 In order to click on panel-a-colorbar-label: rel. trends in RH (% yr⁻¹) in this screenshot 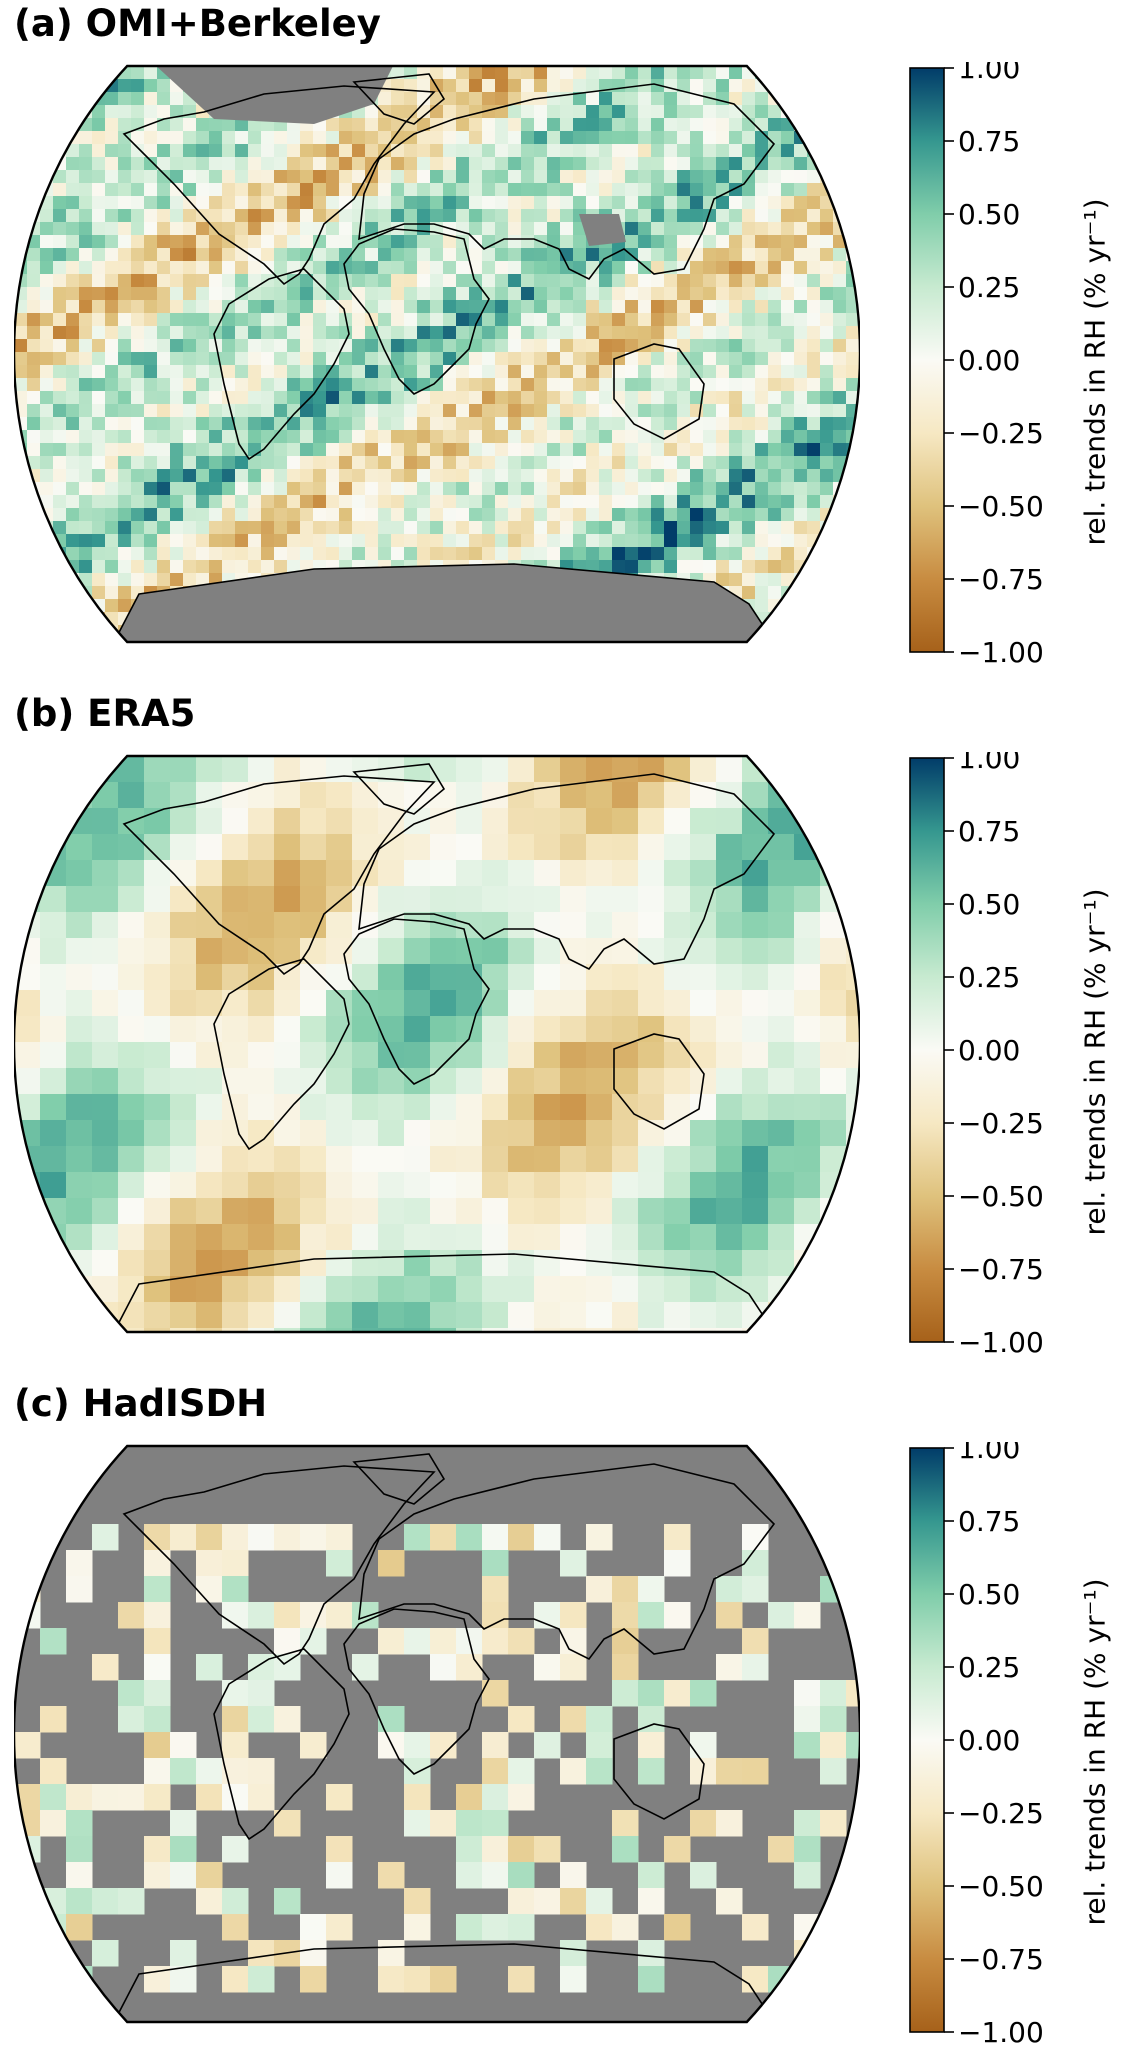, I will do `click(1095, 372)`.